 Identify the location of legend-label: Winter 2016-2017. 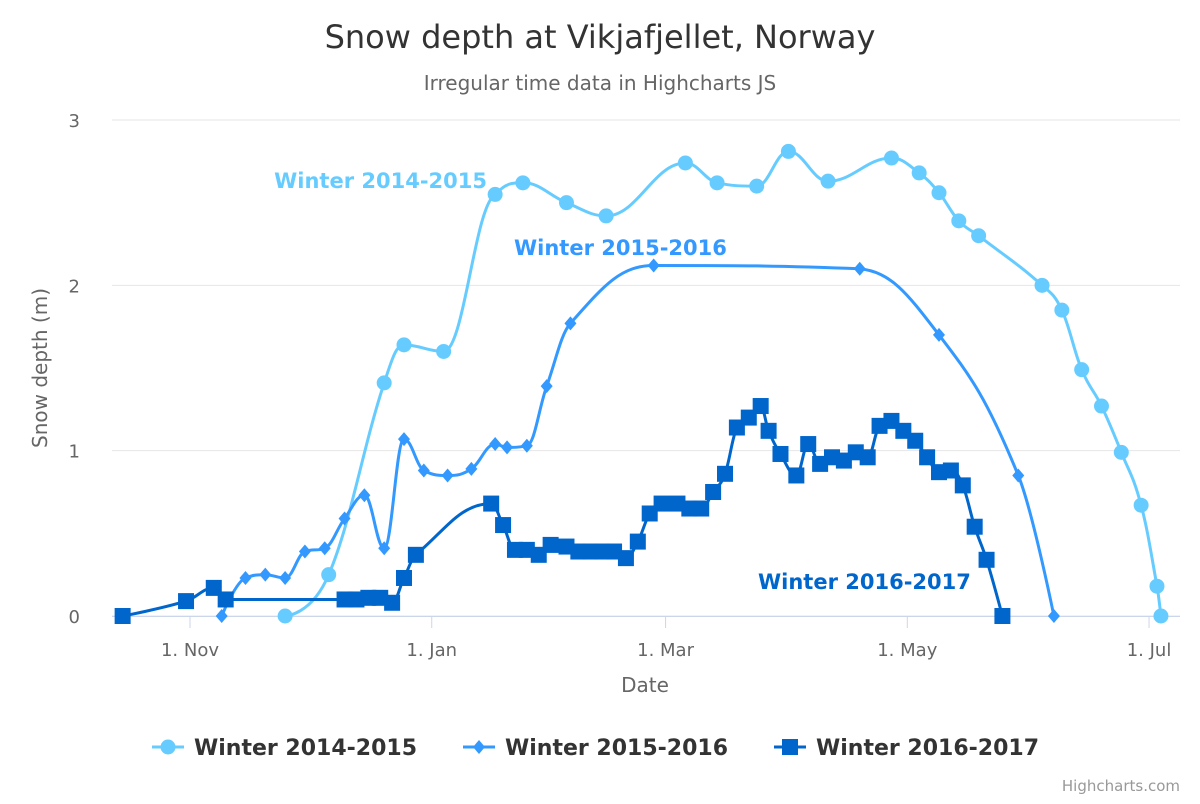
(927, 748).